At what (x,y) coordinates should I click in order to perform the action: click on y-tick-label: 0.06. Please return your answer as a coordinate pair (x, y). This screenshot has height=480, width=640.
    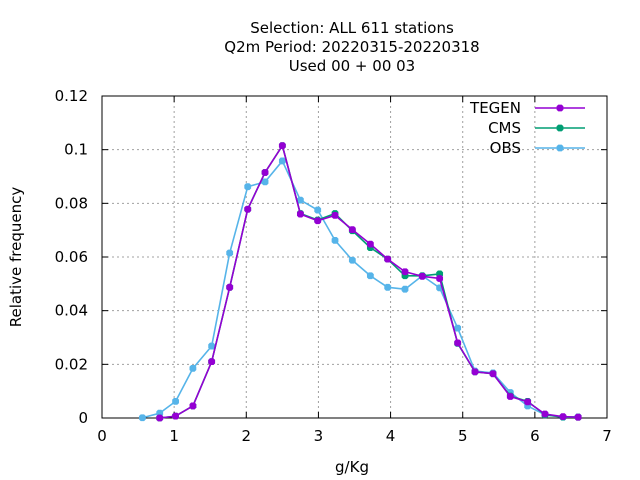
    Looking at the image, I should click on (71, 257).